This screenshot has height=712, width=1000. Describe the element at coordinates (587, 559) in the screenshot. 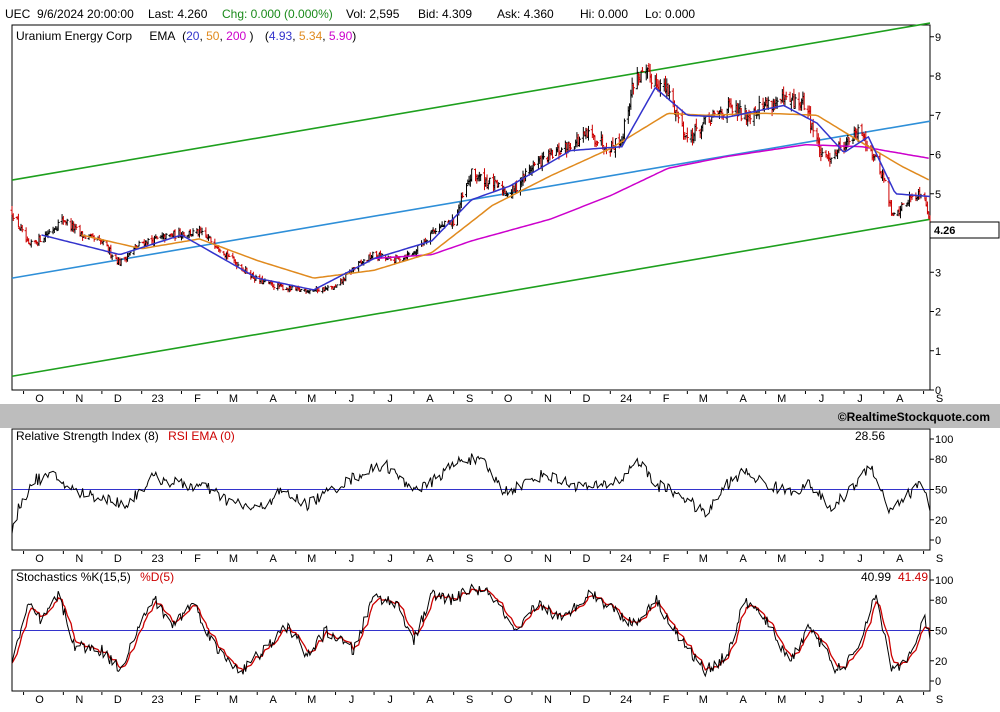

I see `rsi-x-tick-label: D` at that location.